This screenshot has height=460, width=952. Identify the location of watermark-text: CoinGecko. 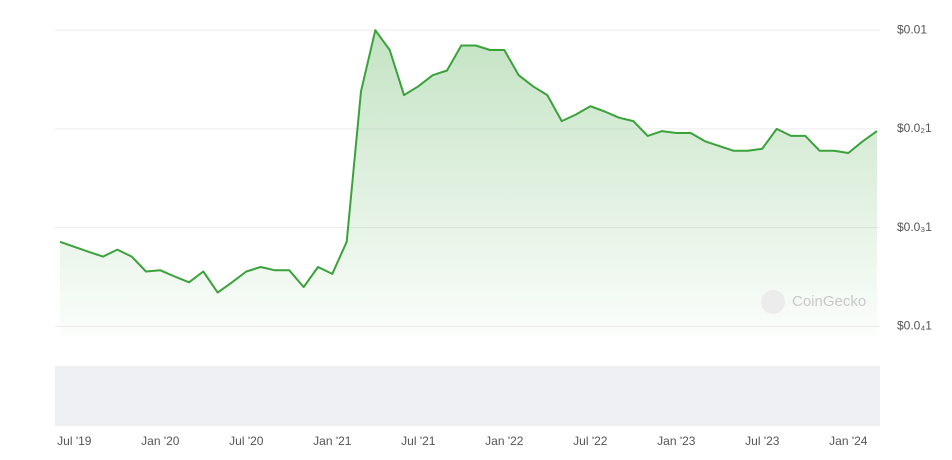
(829, 301).